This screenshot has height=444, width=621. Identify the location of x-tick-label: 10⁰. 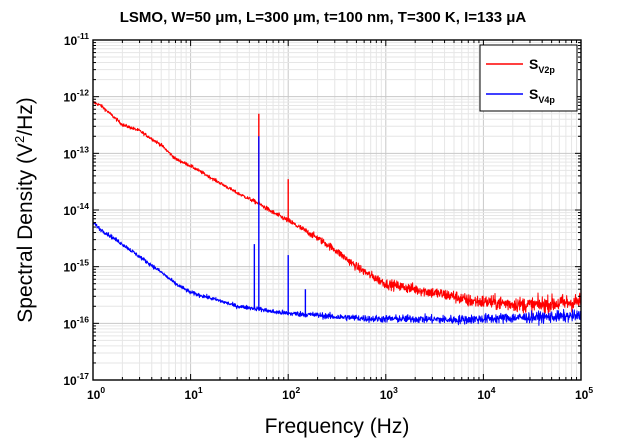
(96, 393).